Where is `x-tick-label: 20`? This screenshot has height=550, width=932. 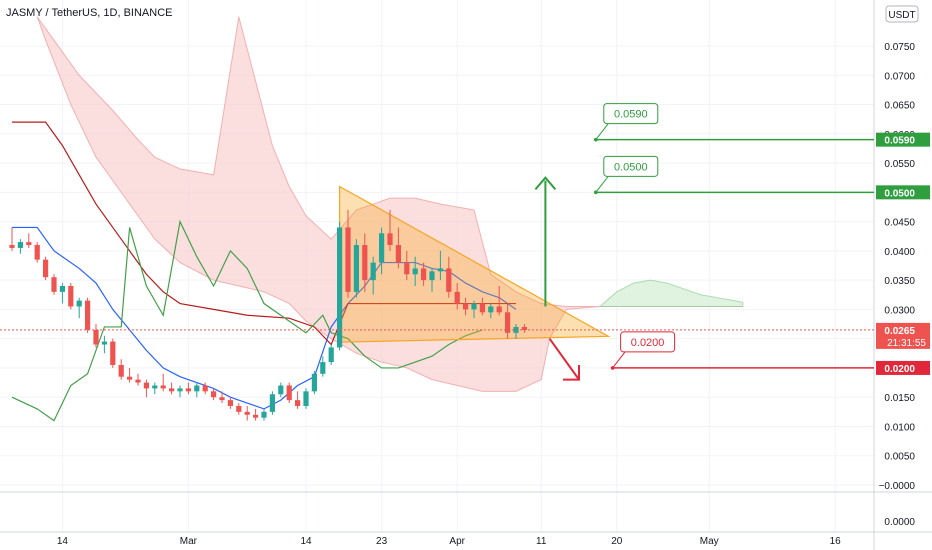
x-tick-label: 20 is located at coordinates (617, 541).